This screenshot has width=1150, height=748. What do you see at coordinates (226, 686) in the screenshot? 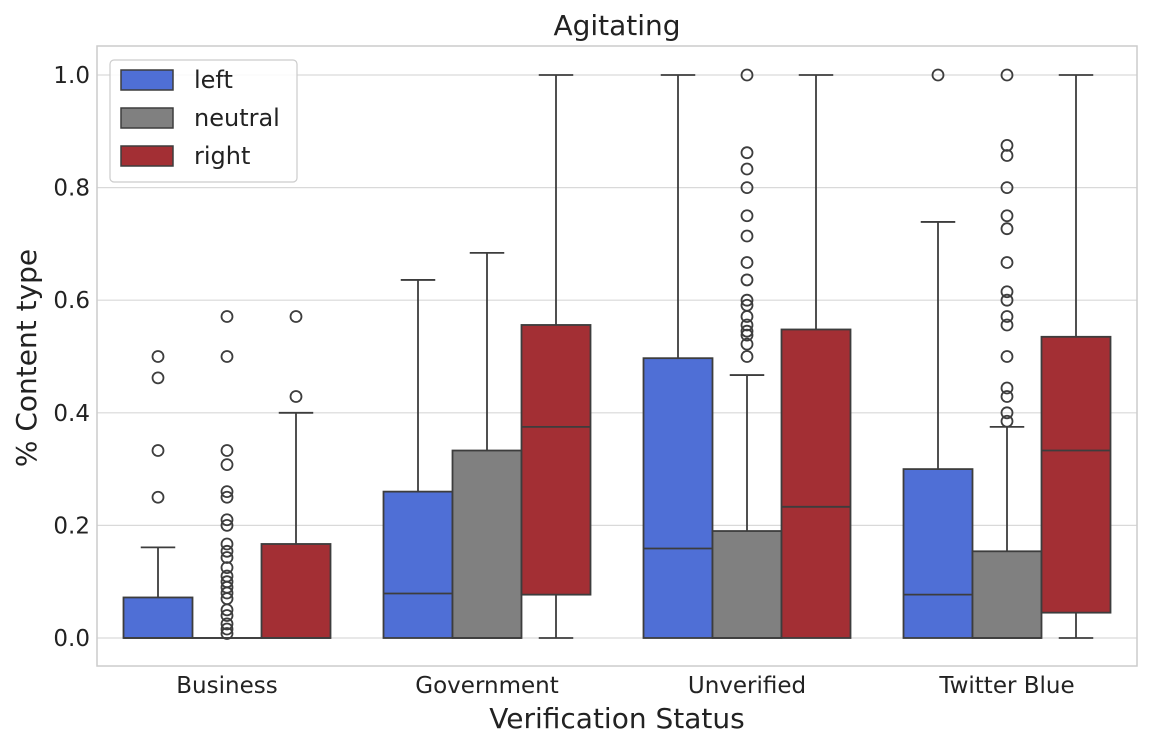
I see `x-tick-label: Business` at bounding box center [226, 686].